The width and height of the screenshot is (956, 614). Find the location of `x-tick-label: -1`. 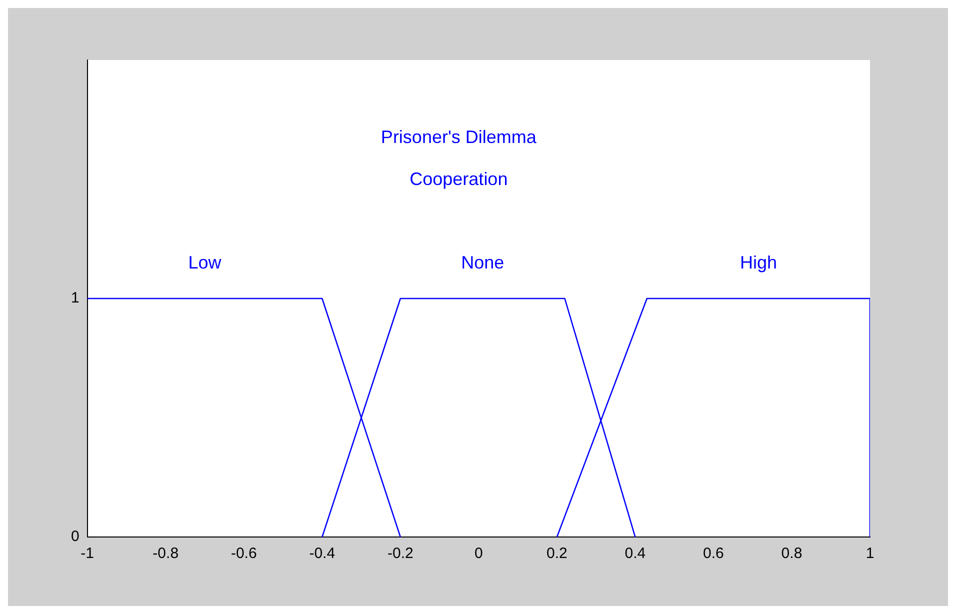

x-tick-label: -1 is located at coordinates (87, 553).